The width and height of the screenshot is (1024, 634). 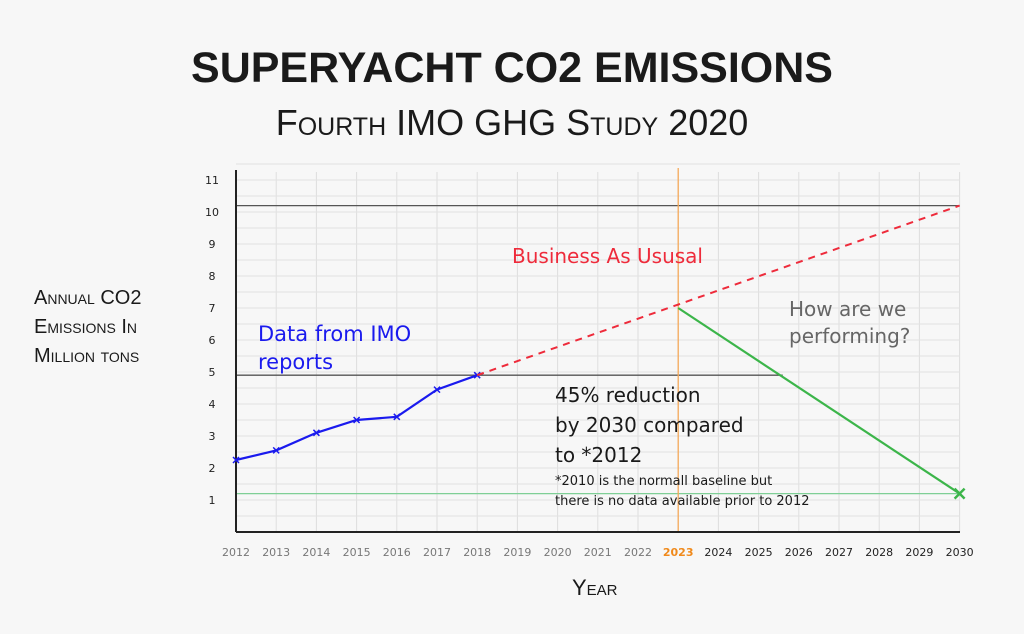 What do you see at coordinates (88, 327) in the screenshot?
I see `y-axis-label: Annual CO2 Emissions In Million tons` at bounding box center [88, 327].